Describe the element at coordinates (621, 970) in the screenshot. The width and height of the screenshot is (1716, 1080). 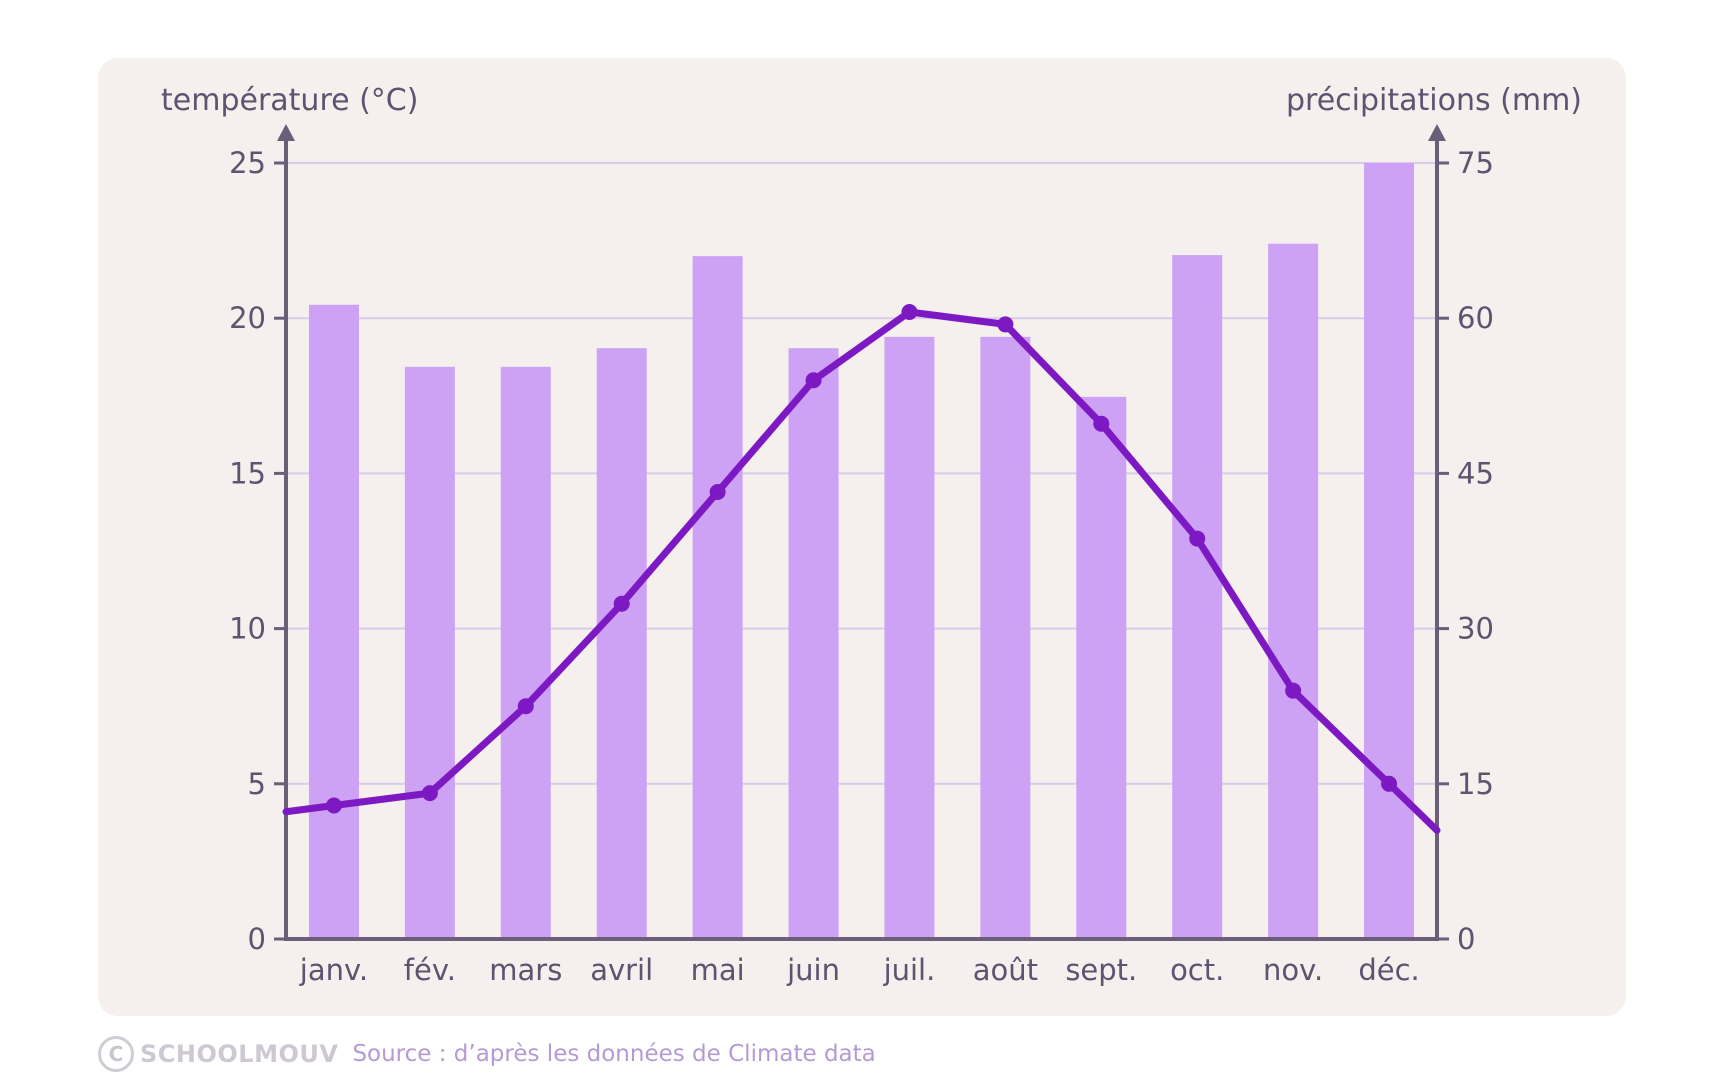
I see `month-label: avril` at that location.